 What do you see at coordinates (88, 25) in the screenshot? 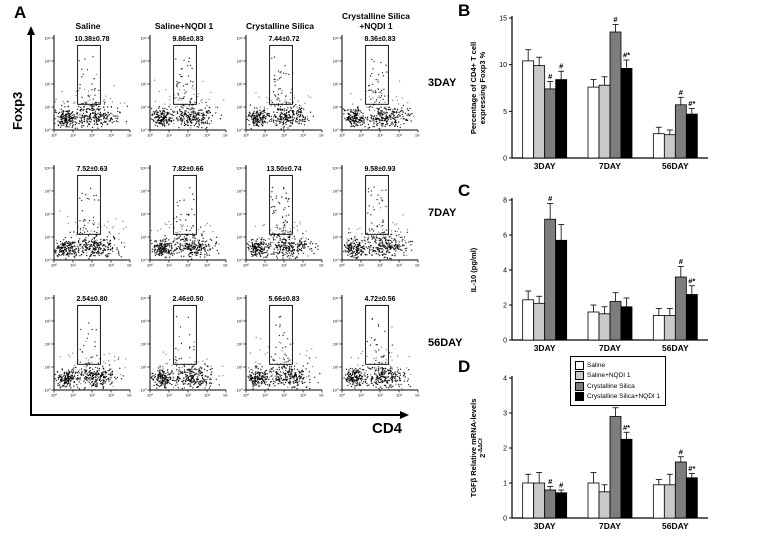
I see `column-header-saline: Saline` at bounding box center [88, 25].